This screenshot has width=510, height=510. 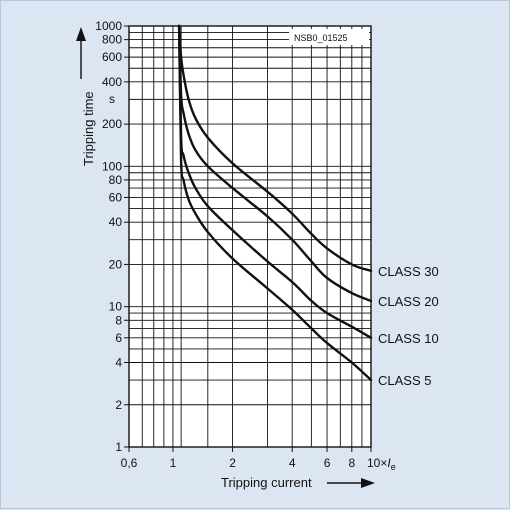 I want to click on y-tick-label: 200, so click(x=112, y=124).